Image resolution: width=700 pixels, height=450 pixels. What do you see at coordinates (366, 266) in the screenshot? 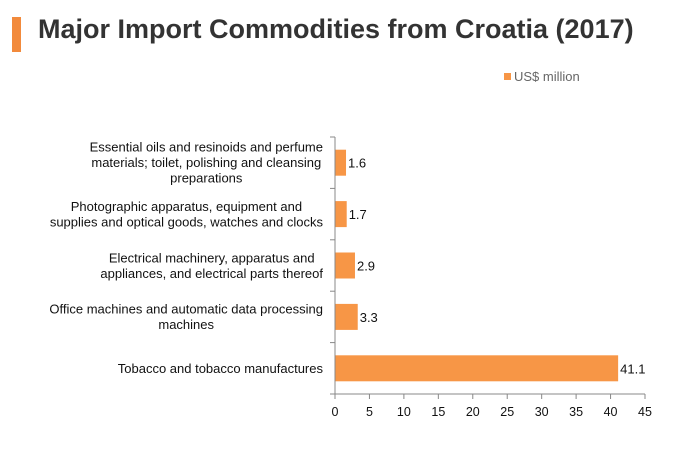
I see `data-label: 2.9` at bounding box center [366, 266].